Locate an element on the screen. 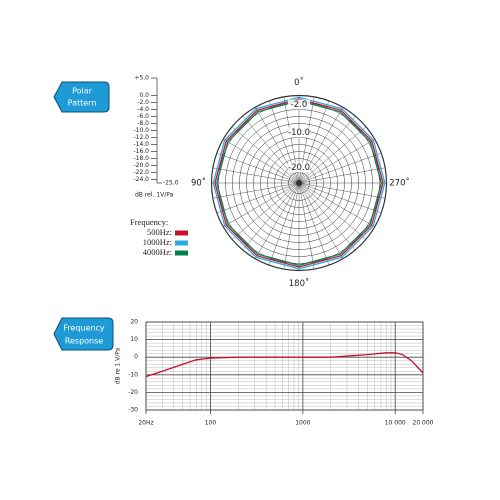  ring-label: -20.0 is located at coordinates (299, 168).